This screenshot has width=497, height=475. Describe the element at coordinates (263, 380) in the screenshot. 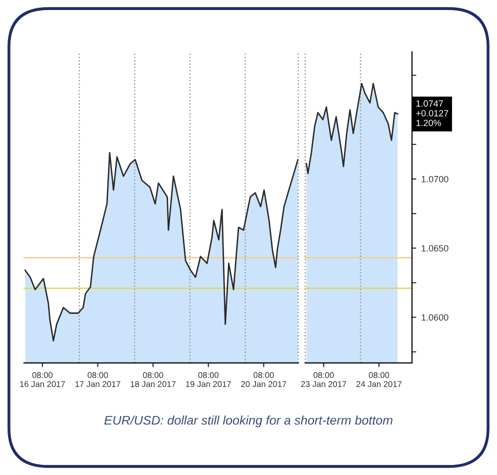

I see `x-tick-label: 08:00 20 Jan 2017` at that location.